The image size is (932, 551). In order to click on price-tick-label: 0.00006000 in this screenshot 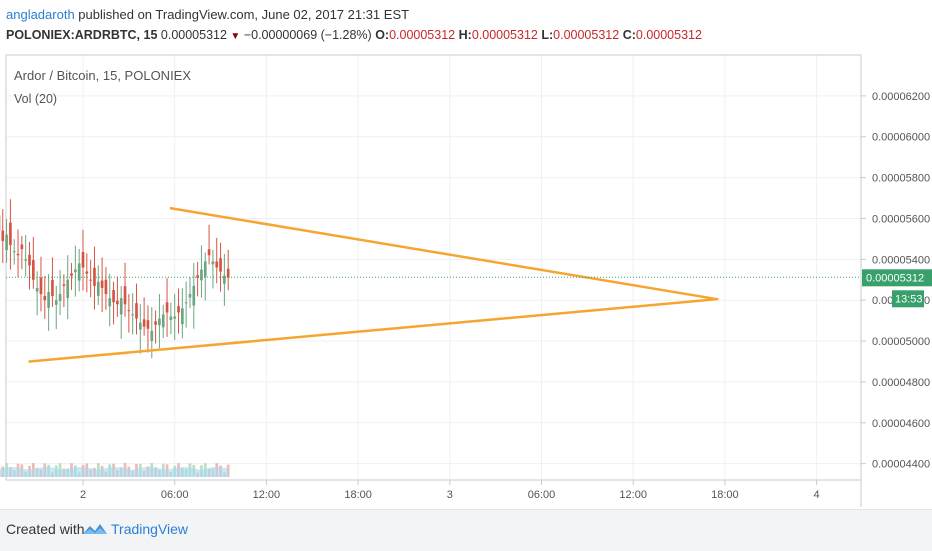, I will do `click(901, 138)`.